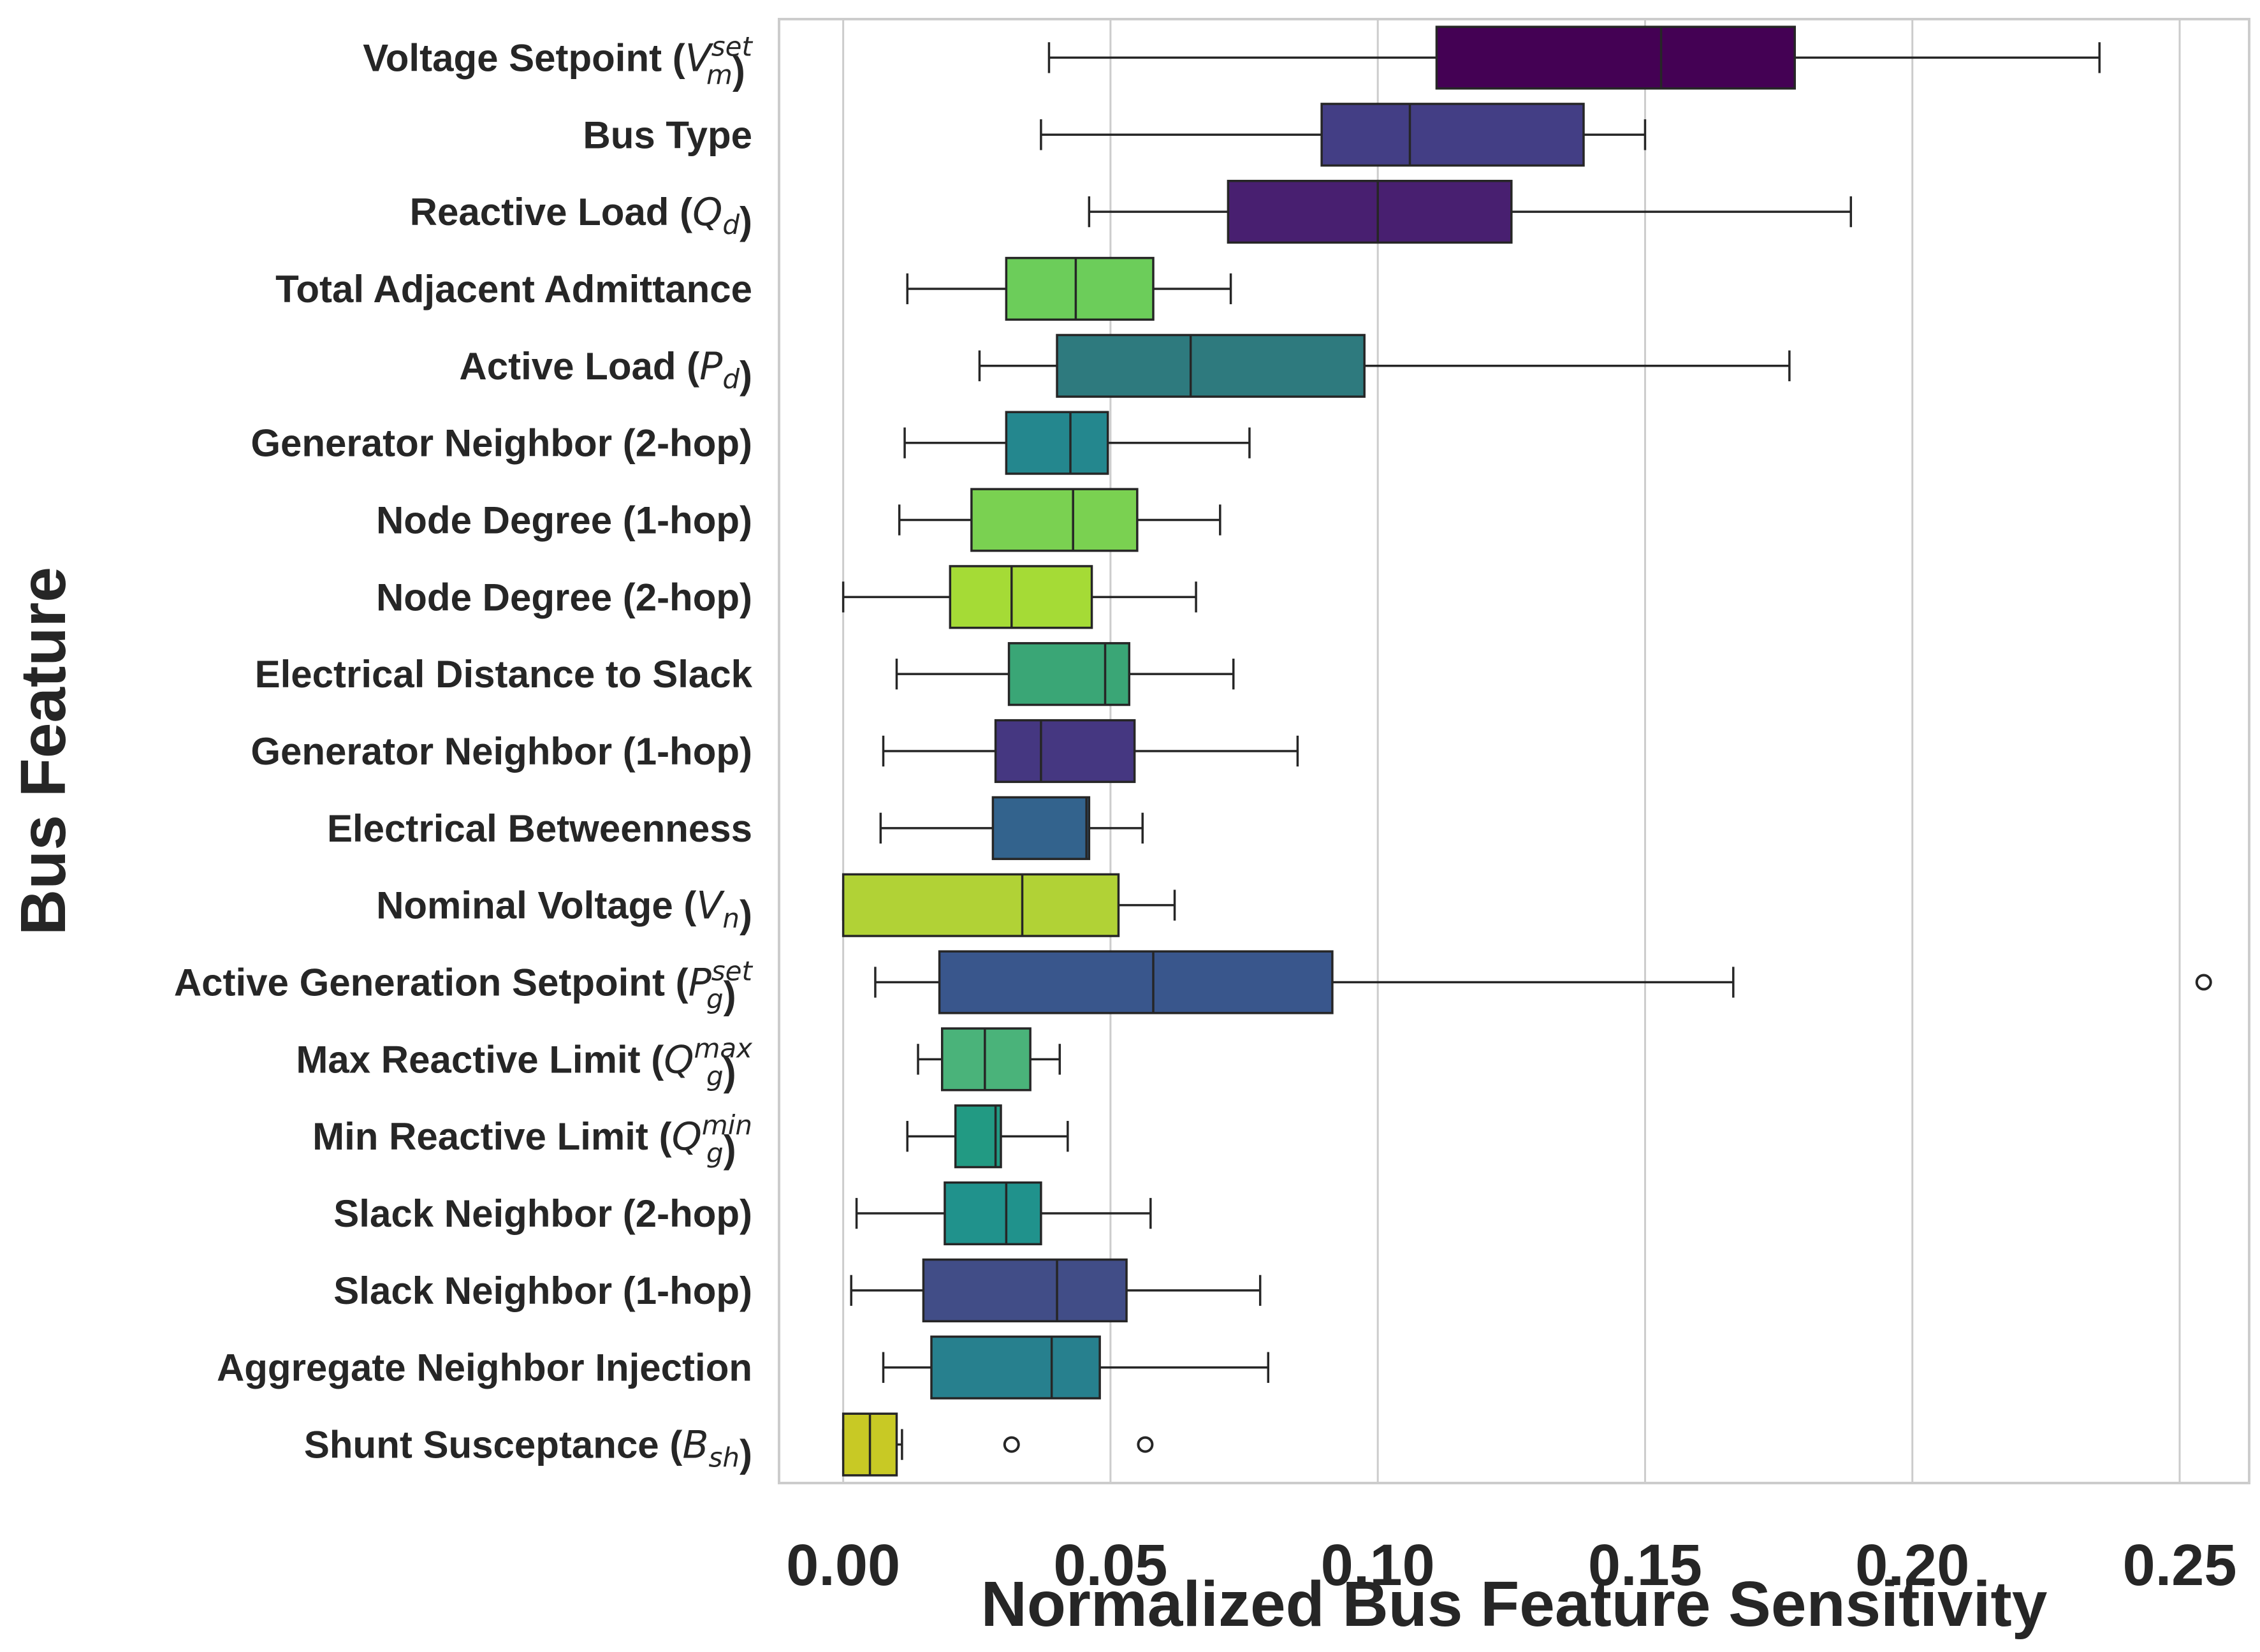 This screenshot has width=2260, height=1652. Describe the element at coordinates (532, 1140) in the screenshot. I see `y-tick-label: Min Reactive Limit (Qmin g)` at that location.